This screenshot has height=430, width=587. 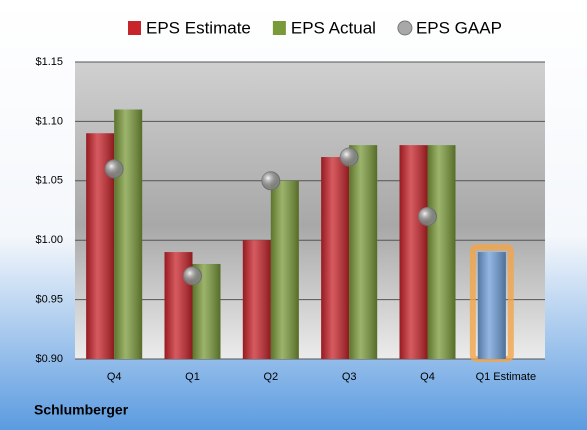 What do you see at coordinates (49, 181) in the screenshot?
I see `y-tick-label: $1.05` at bounding box center [49, 181].